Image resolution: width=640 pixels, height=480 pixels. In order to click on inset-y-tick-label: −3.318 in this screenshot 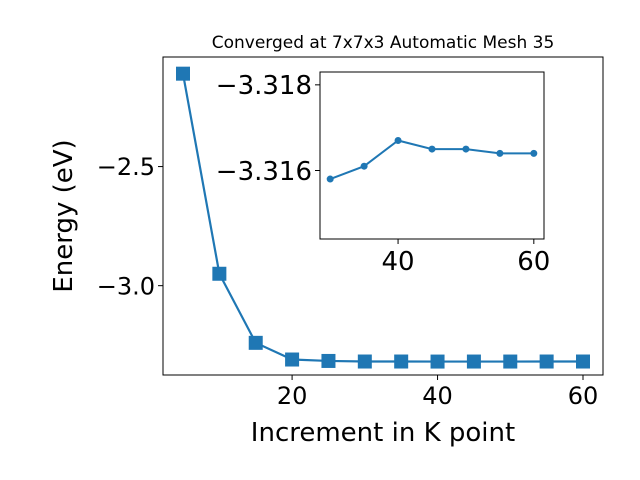, I will do `click(264, 86)`.